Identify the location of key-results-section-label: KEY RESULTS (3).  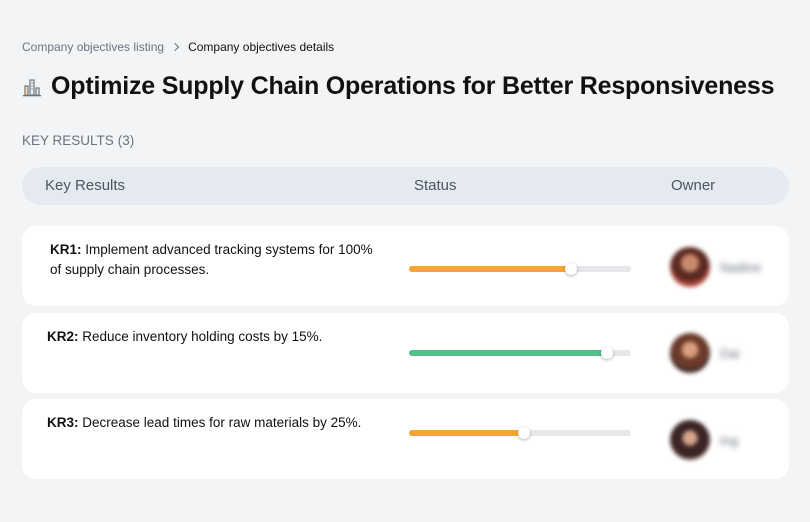
(78, 140).